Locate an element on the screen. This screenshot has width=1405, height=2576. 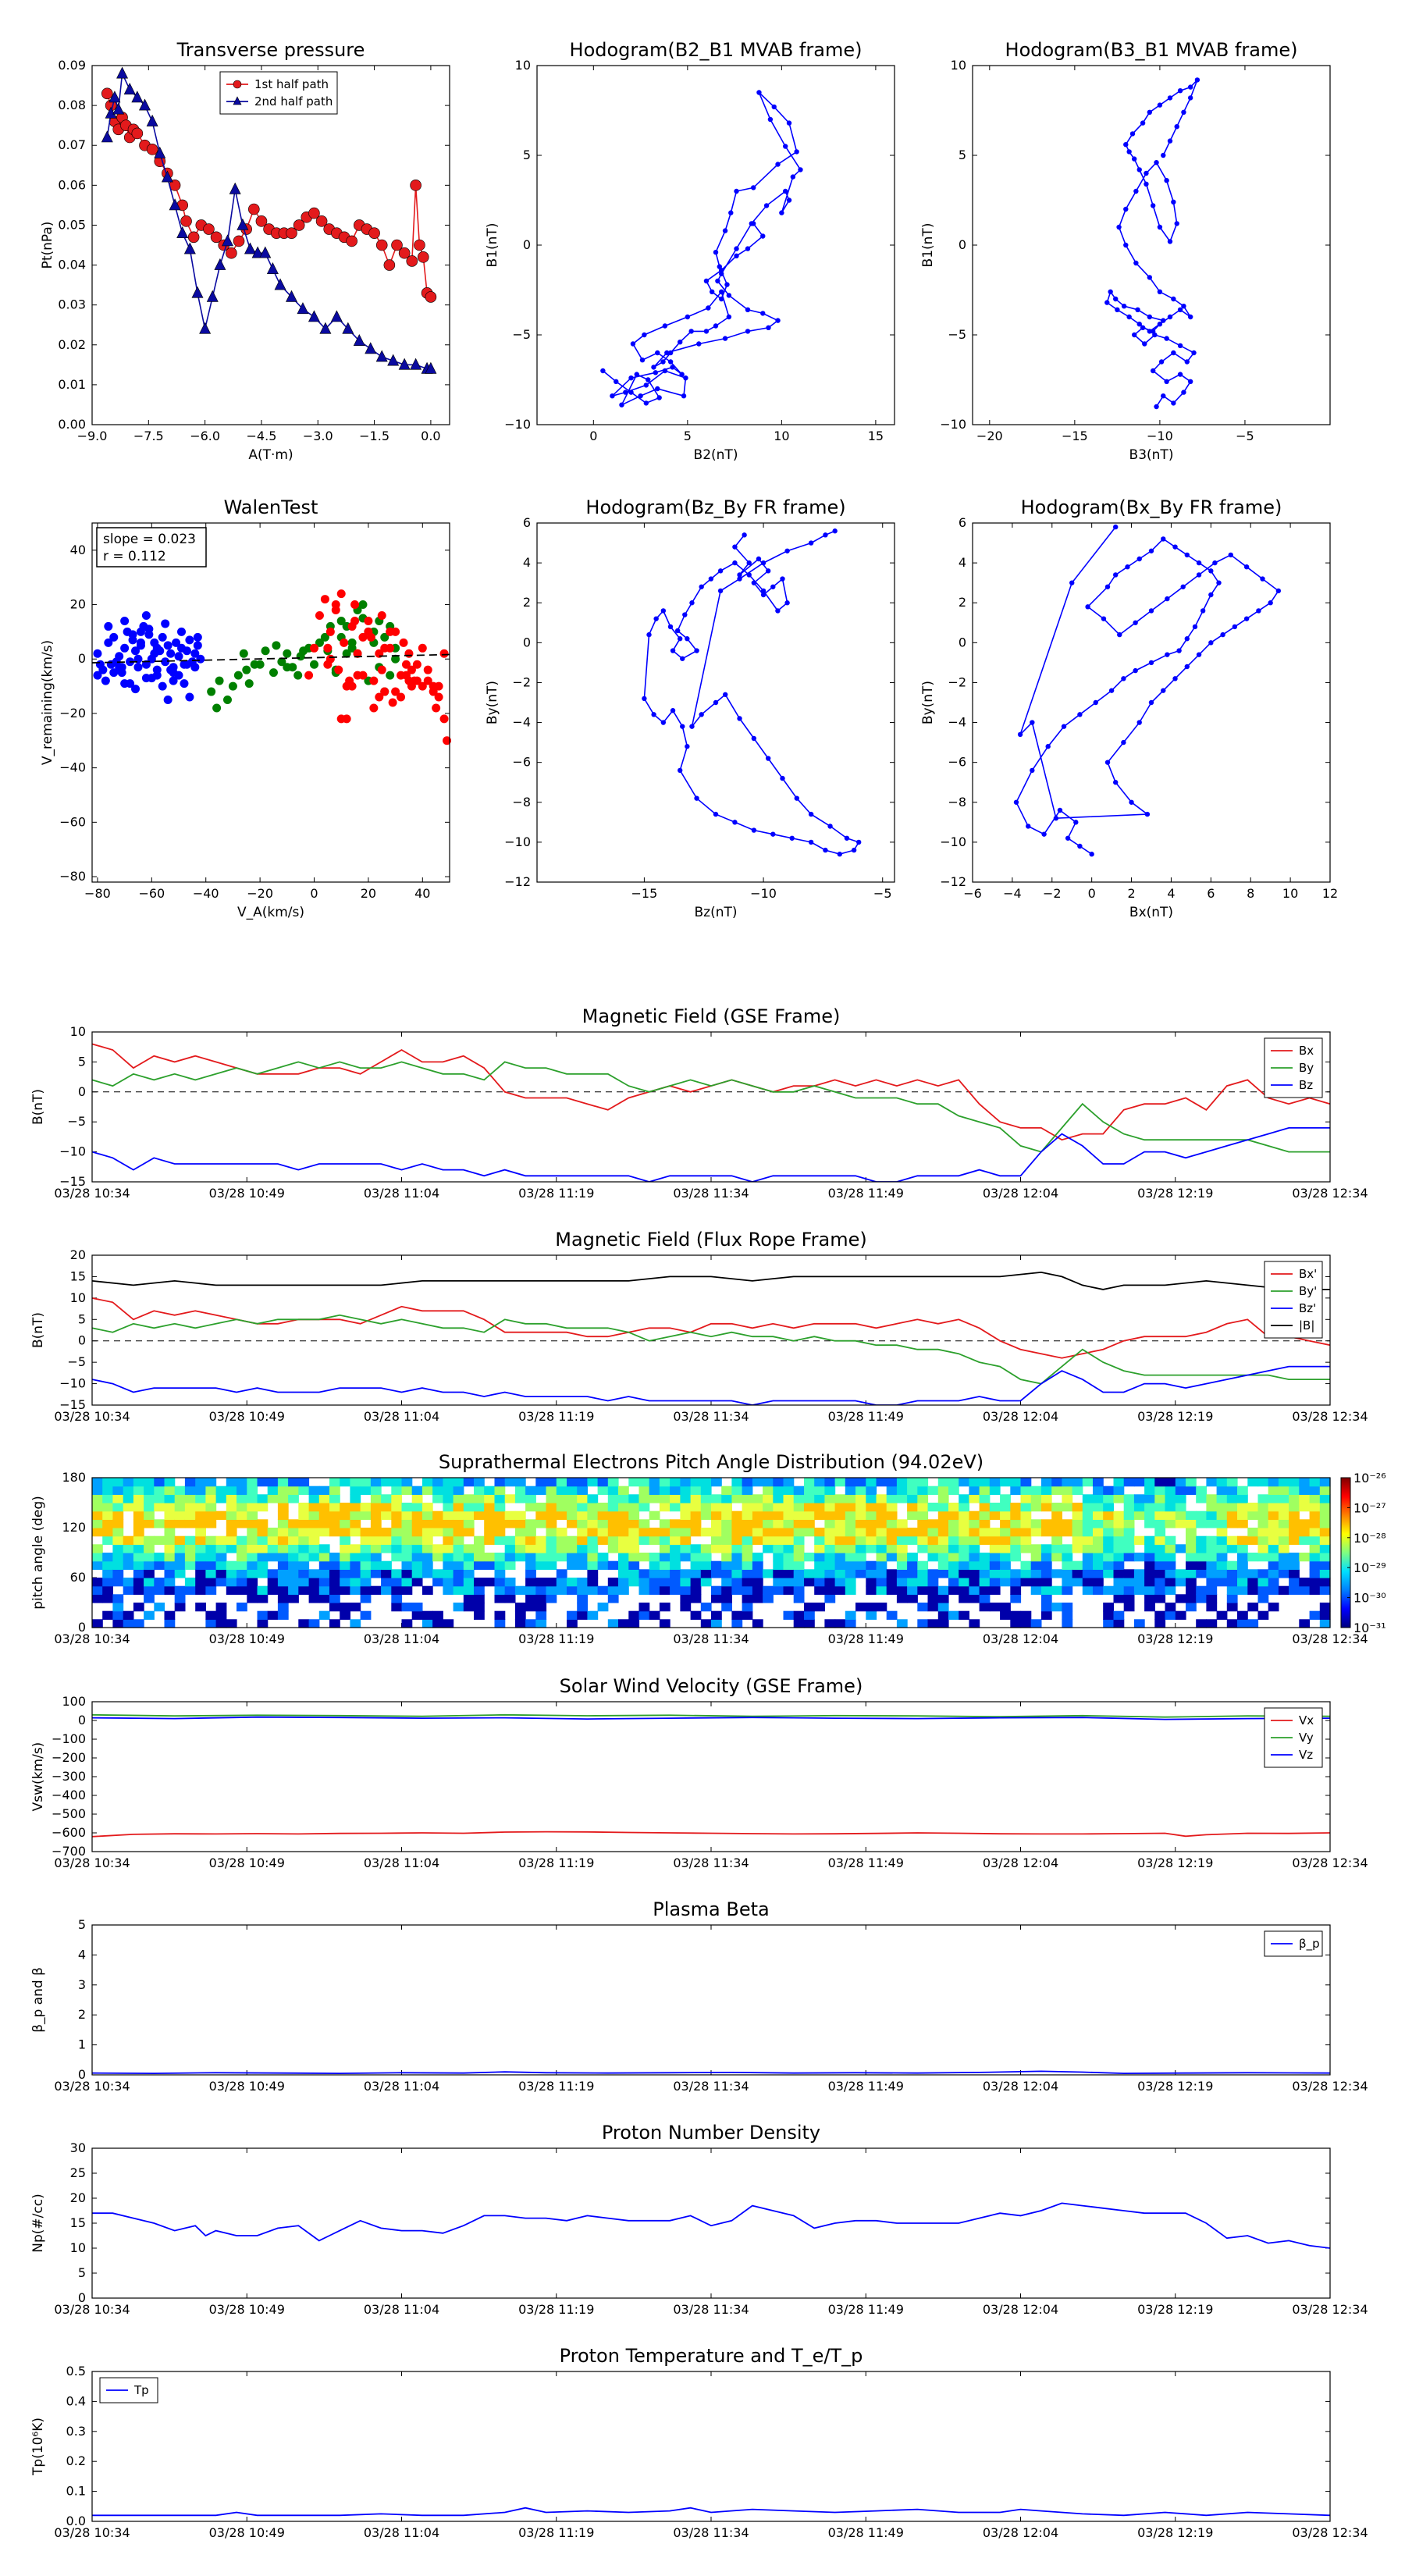
y-tick-label: 0 is located at coordinates (82, 1091).